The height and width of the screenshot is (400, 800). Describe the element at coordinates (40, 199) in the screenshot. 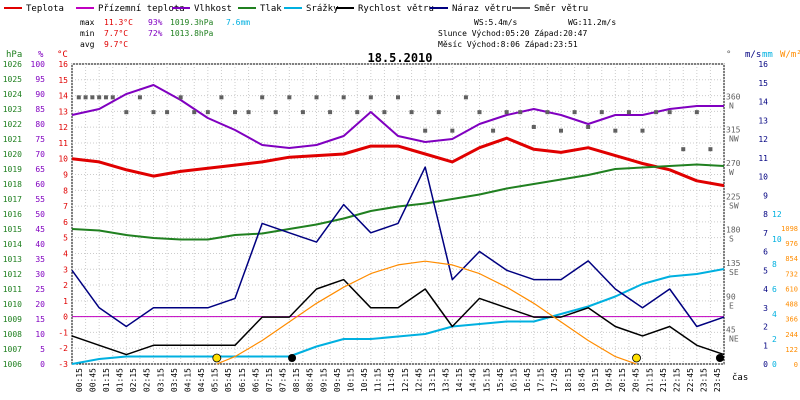

I see `tick-label-pct: 55` at that location.